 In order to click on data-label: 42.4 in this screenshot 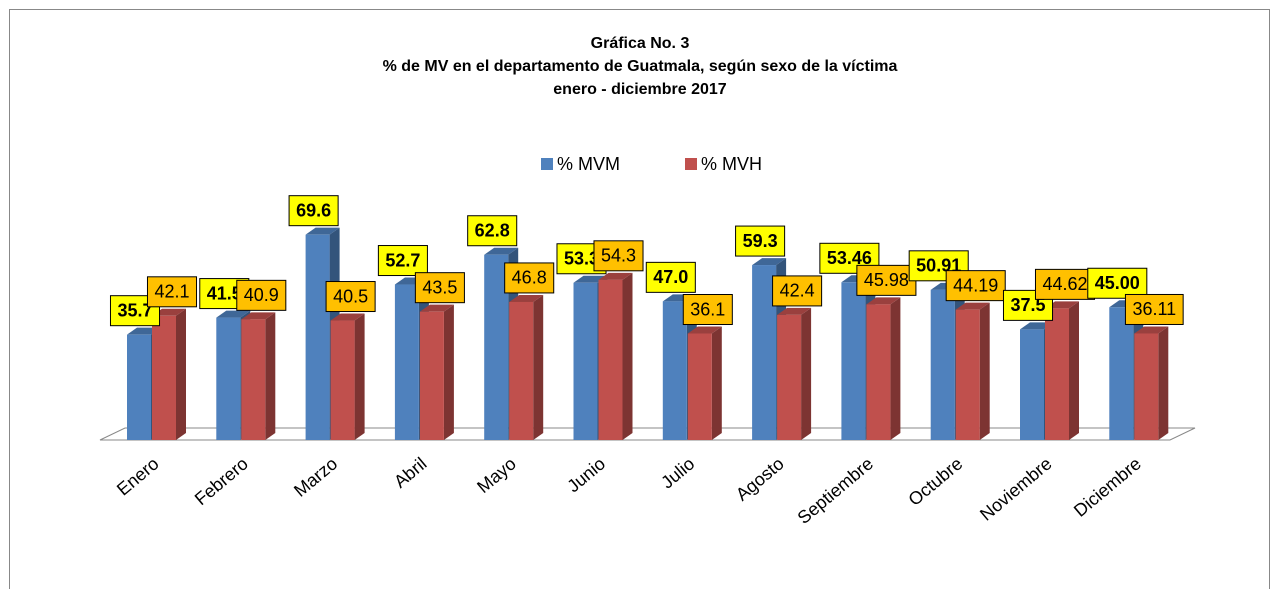, I will do `click(797, 291)`.